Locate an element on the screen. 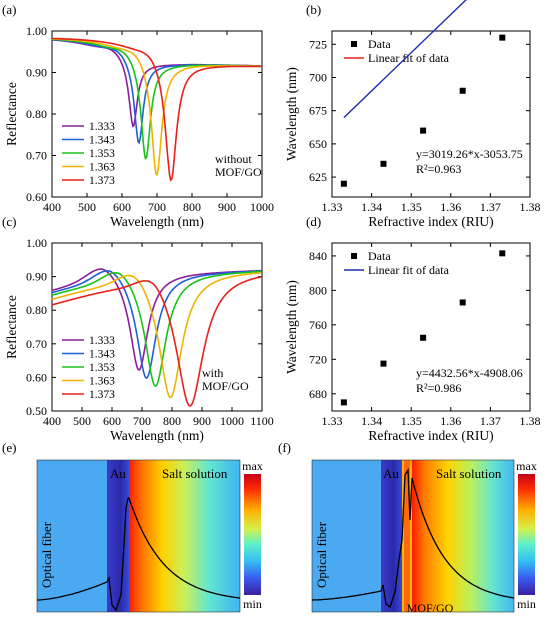 This screenshot has width=550, height=624. fit-line is located at coordinates (405, 59).